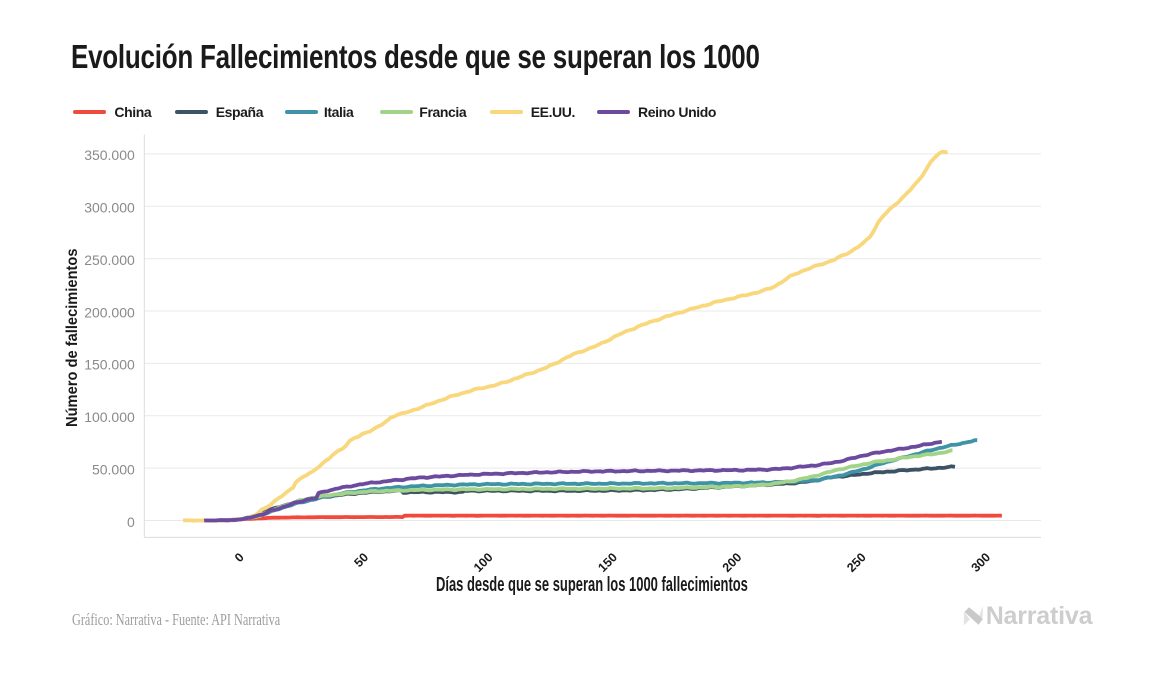 This screenshot has width=1157, height=674. I want to click on svg-text: 300, so click(981, 562).